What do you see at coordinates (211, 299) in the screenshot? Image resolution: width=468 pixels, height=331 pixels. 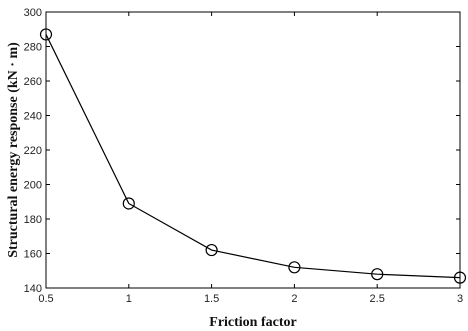 I see `x-tick-label: 1.5` at bounding box center [211, 299].